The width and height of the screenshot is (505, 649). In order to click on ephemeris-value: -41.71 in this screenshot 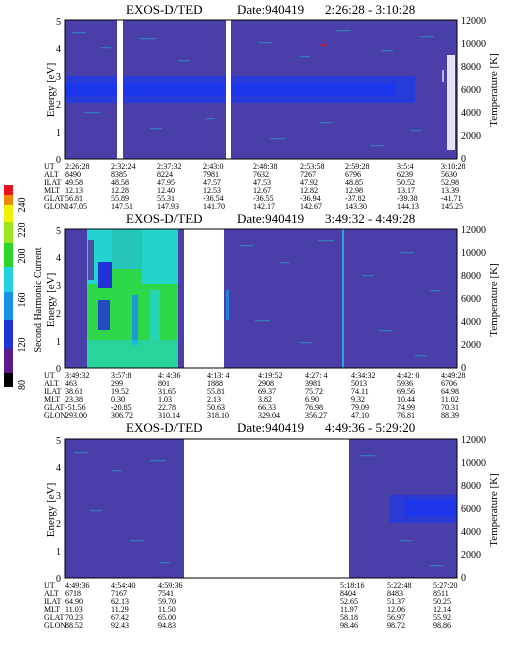, I will do `click(451, 198)`.